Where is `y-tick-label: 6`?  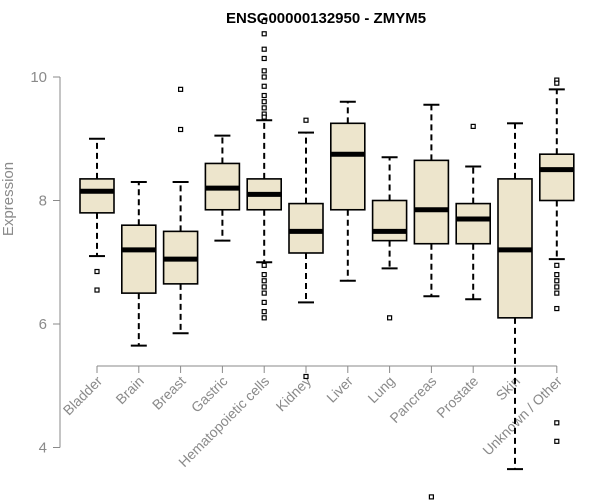 y-tick-label: 6 is located at coordinates (43, 324).